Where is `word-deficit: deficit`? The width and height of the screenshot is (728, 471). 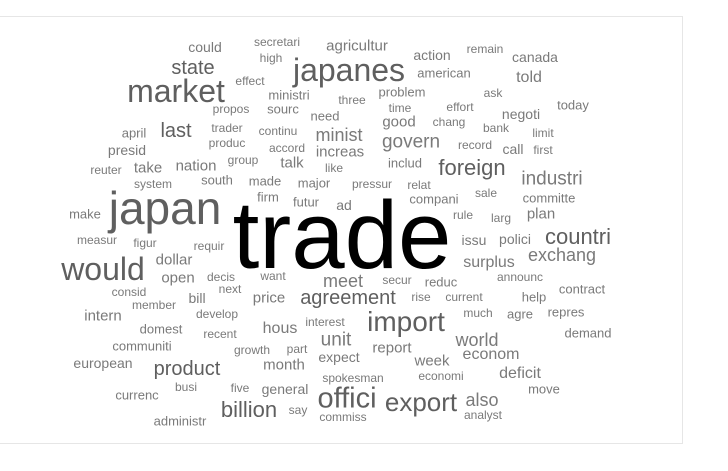 word-deficit: deficit is located at coordinates (520, 373).